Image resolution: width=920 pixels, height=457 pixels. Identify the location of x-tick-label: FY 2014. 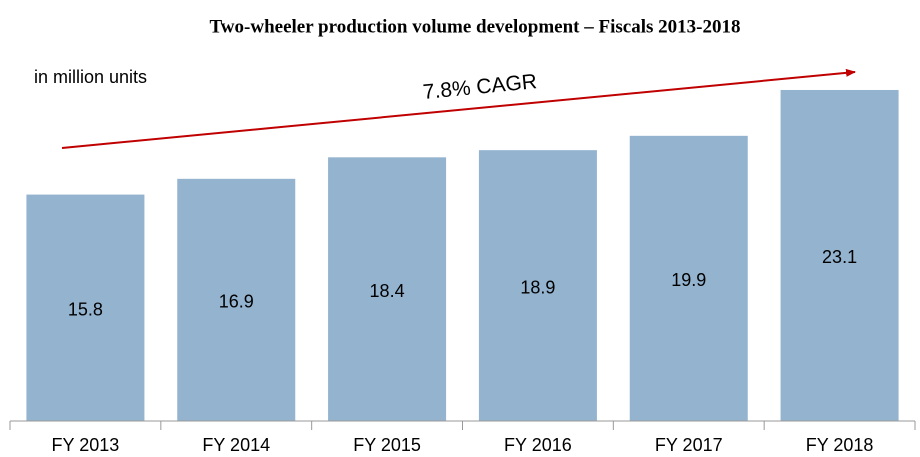
(236, 445).